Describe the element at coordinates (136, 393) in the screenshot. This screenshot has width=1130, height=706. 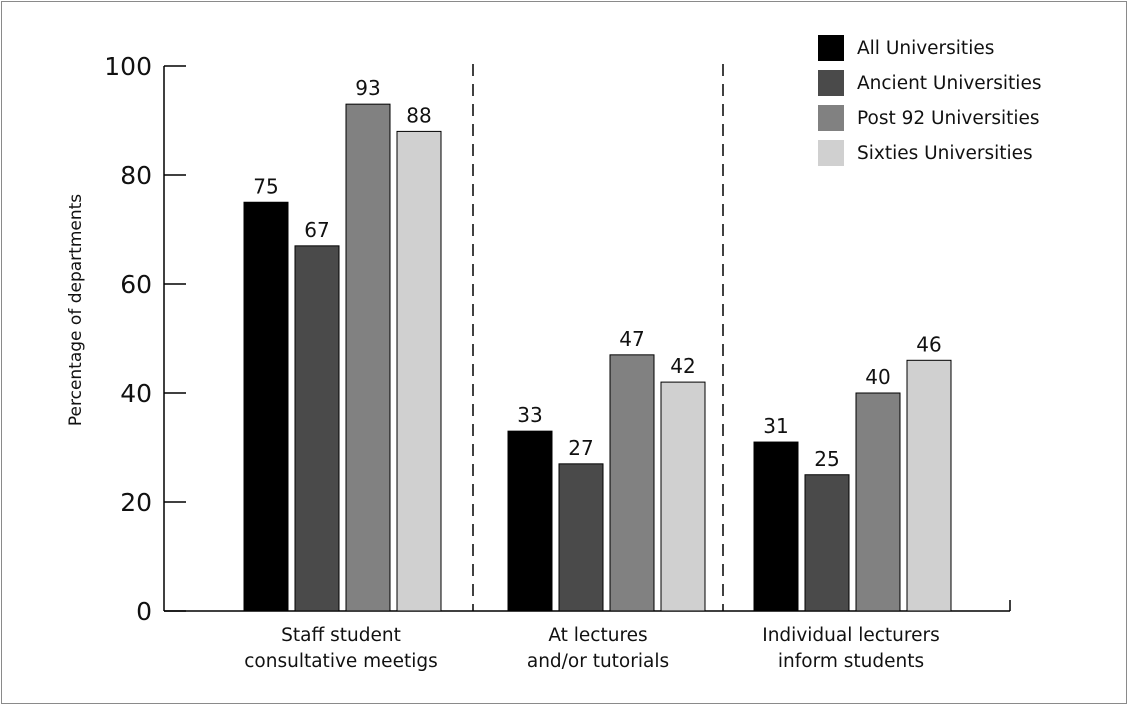
I see `y-tick-label: 40` at that location.